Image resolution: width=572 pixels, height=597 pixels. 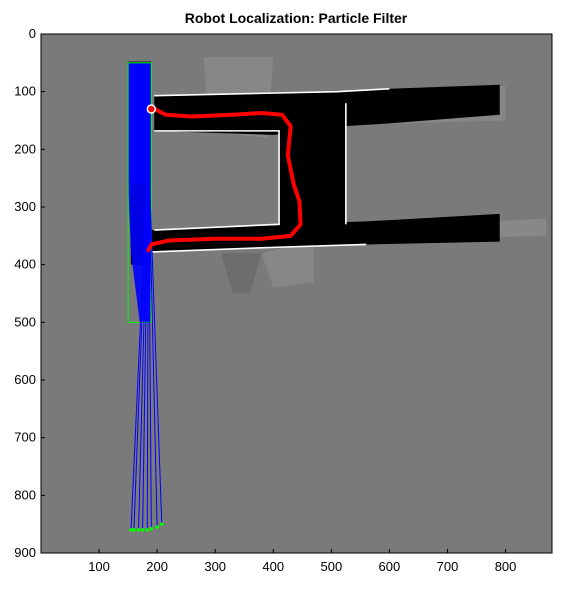 What do you see at coordinates (25, 91) in the screenshot?
I see `y-tick-label: 100` at bounding box center [25, 91].